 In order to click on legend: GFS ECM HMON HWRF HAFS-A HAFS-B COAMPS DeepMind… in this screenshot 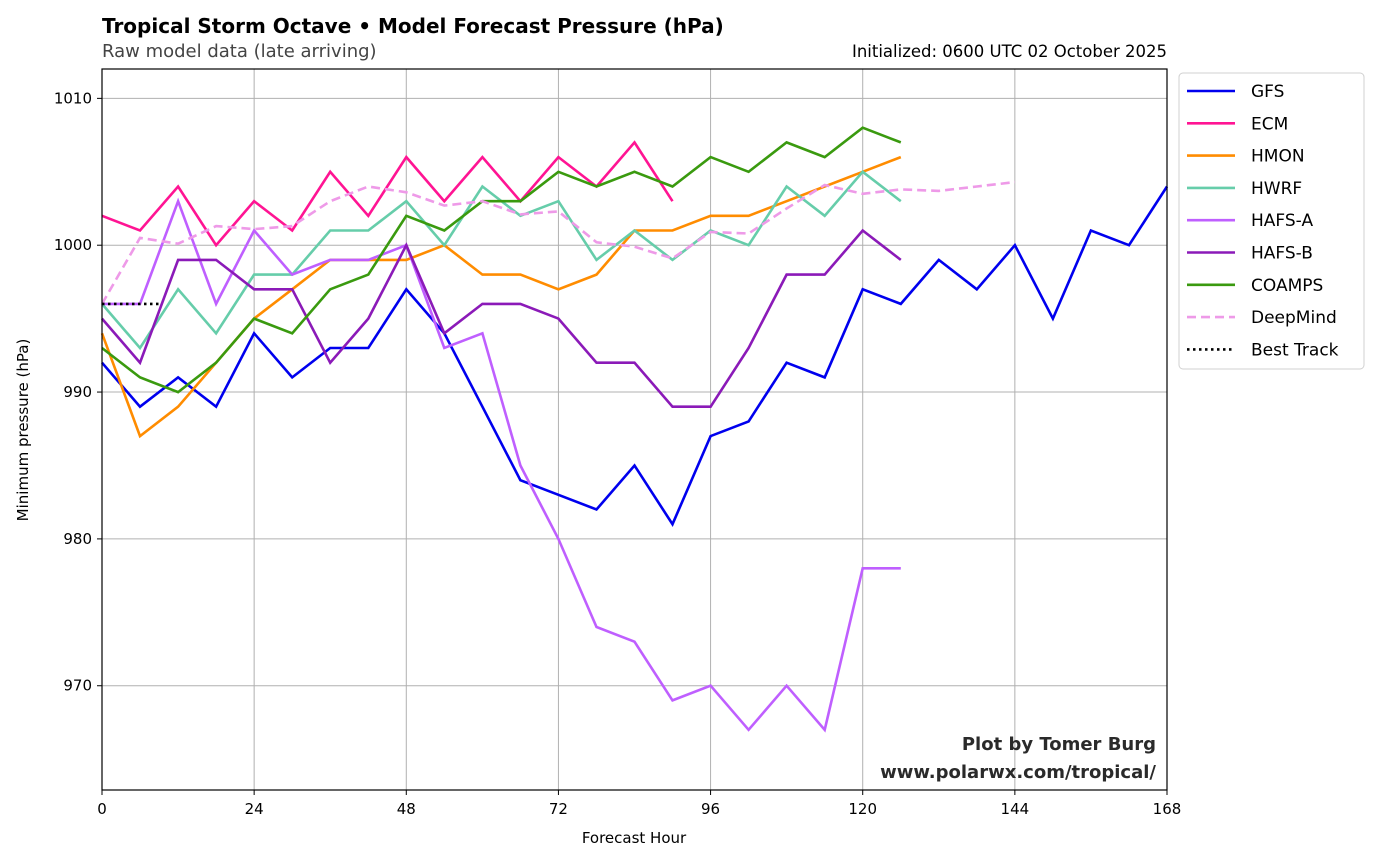, I will do `click(1271, 221)`.